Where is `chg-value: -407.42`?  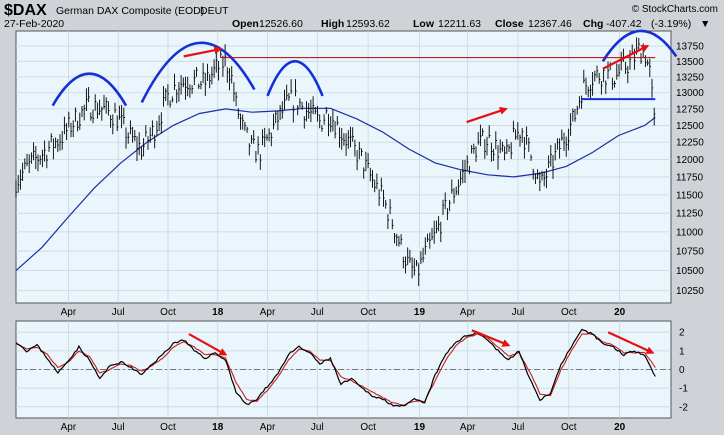 chg-value: -407.42 is located at coordinates (624, 24).